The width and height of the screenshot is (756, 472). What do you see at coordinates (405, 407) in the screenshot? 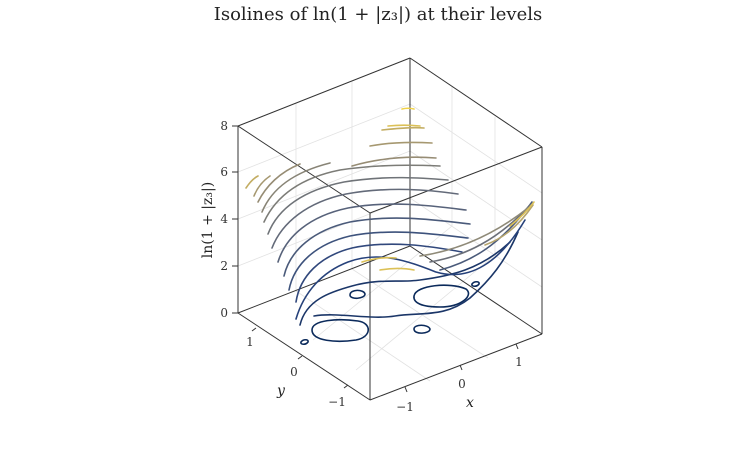
I see `x-tick-label: −1` at bounding box center [405, 407].